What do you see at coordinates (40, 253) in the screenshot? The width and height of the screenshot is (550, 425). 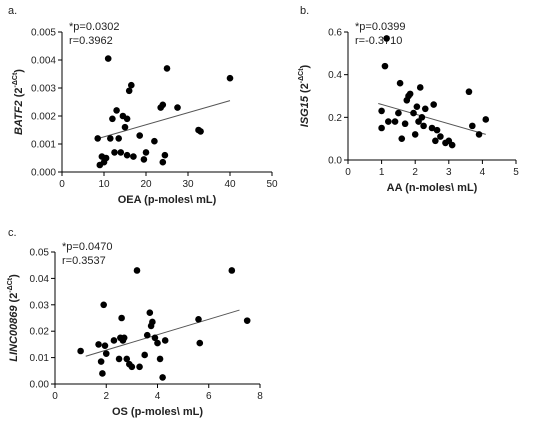 I see `y-tick-label: 0.05` at bounding box center [40, 253].